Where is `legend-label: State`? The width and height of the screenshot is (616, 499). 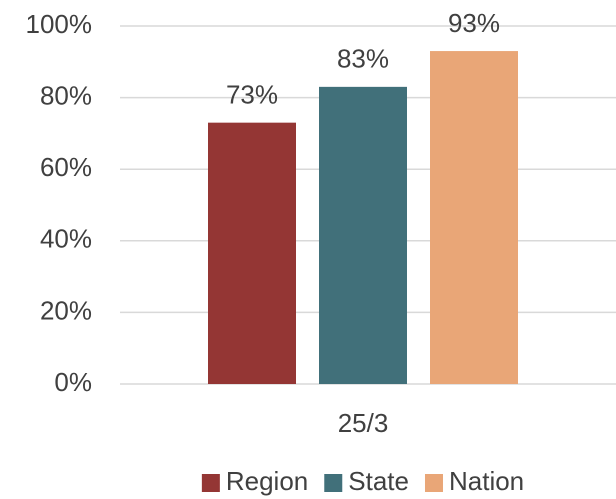
legend-label: State is located at coordinates (378, 481).